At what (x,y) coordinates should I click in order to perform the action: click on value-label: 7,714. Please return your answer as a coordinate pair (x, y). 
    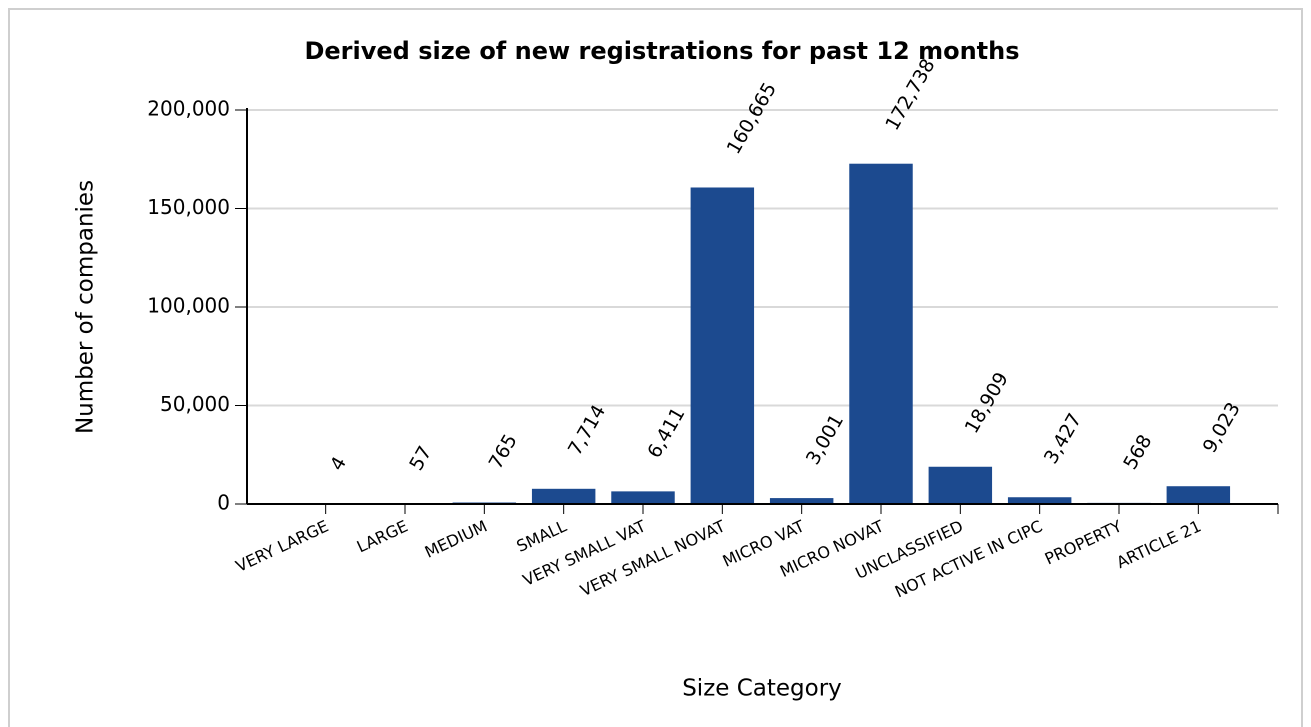
    Looking at the image, I should click on (587, 430).